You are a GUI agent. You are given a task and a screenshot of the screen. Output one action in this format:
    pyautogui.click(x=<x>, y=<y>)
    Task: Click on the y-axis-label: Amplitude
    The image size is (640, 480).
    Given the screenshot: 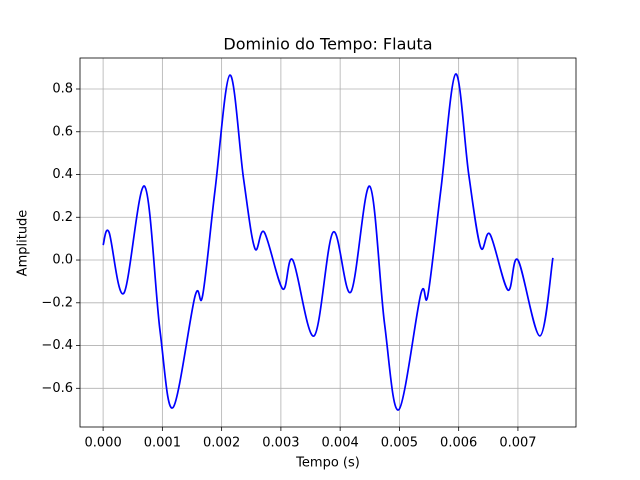 What is the action you would take?
    pyautogui.click(x=23, y=243)
    